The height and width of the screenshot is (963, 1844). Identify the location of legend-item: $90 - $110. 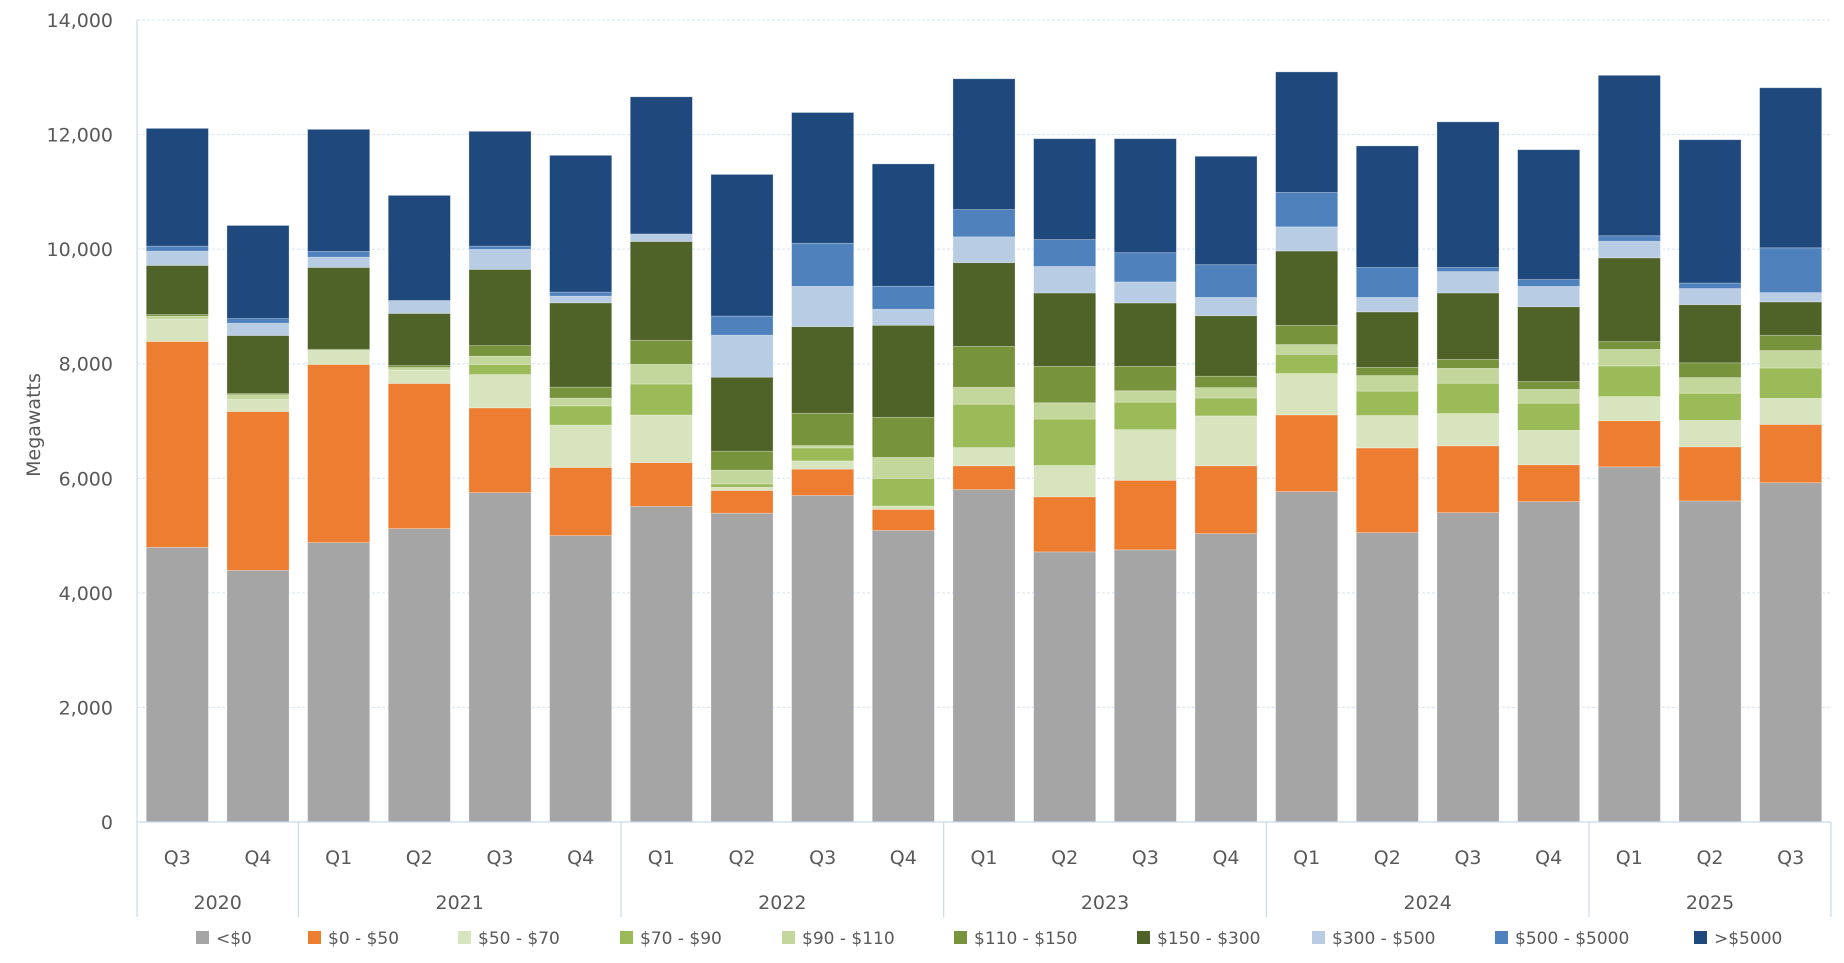
(838, 939).